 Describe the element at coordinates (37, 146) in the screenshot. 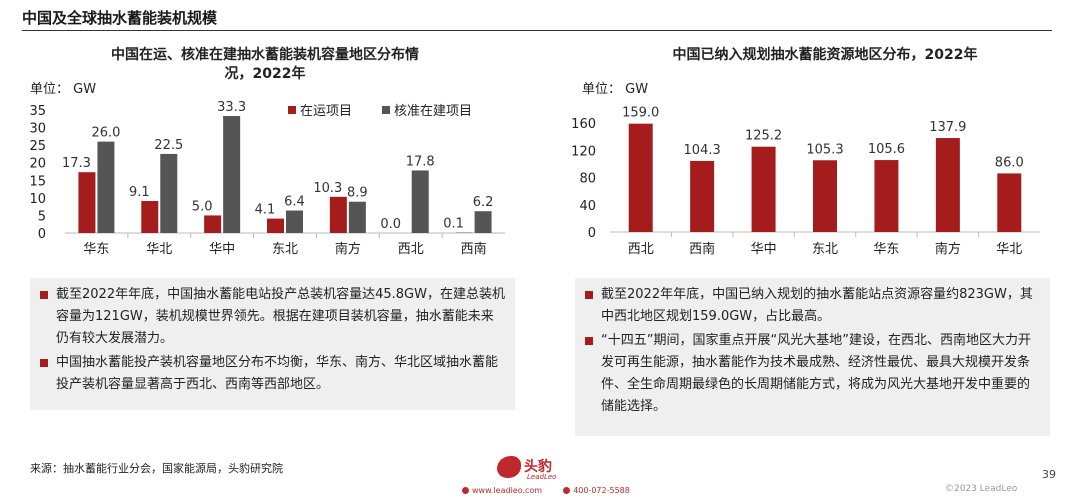

I see `y-tick-label: 25` at that location.